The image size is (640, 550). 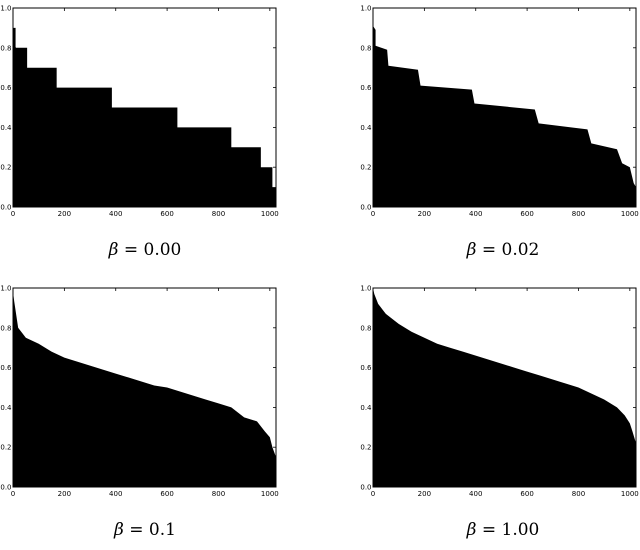 What do you see at coordinates (152, 530) in the screenshot?
I see `caption-value: = 0.1` at bounding box center [152, 530].